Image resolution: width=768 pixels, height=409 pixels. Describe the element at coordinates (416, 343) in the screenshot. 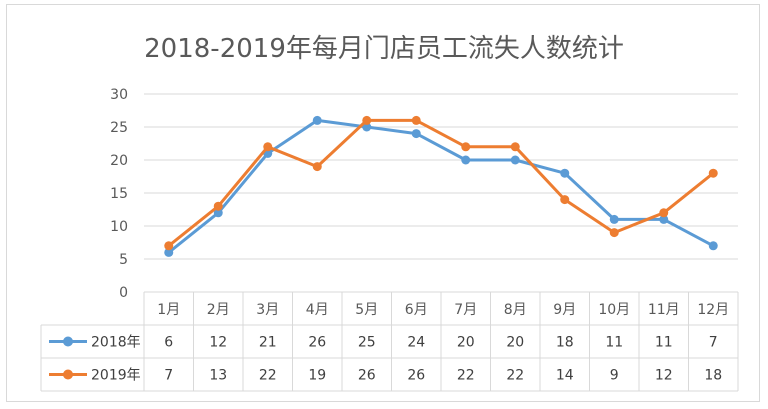

I see `data-table-value: 24` at that location.